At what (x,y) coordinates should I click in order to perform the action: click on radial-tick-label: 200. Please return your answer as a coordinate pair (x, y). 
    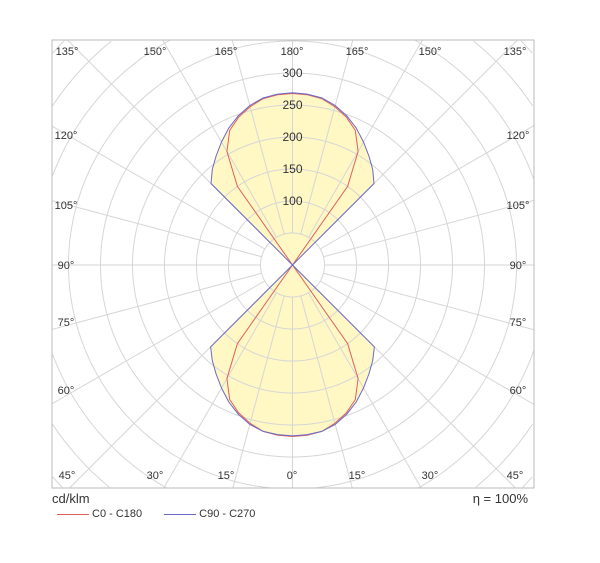
    Looking at the image, I should click on (292, 137).